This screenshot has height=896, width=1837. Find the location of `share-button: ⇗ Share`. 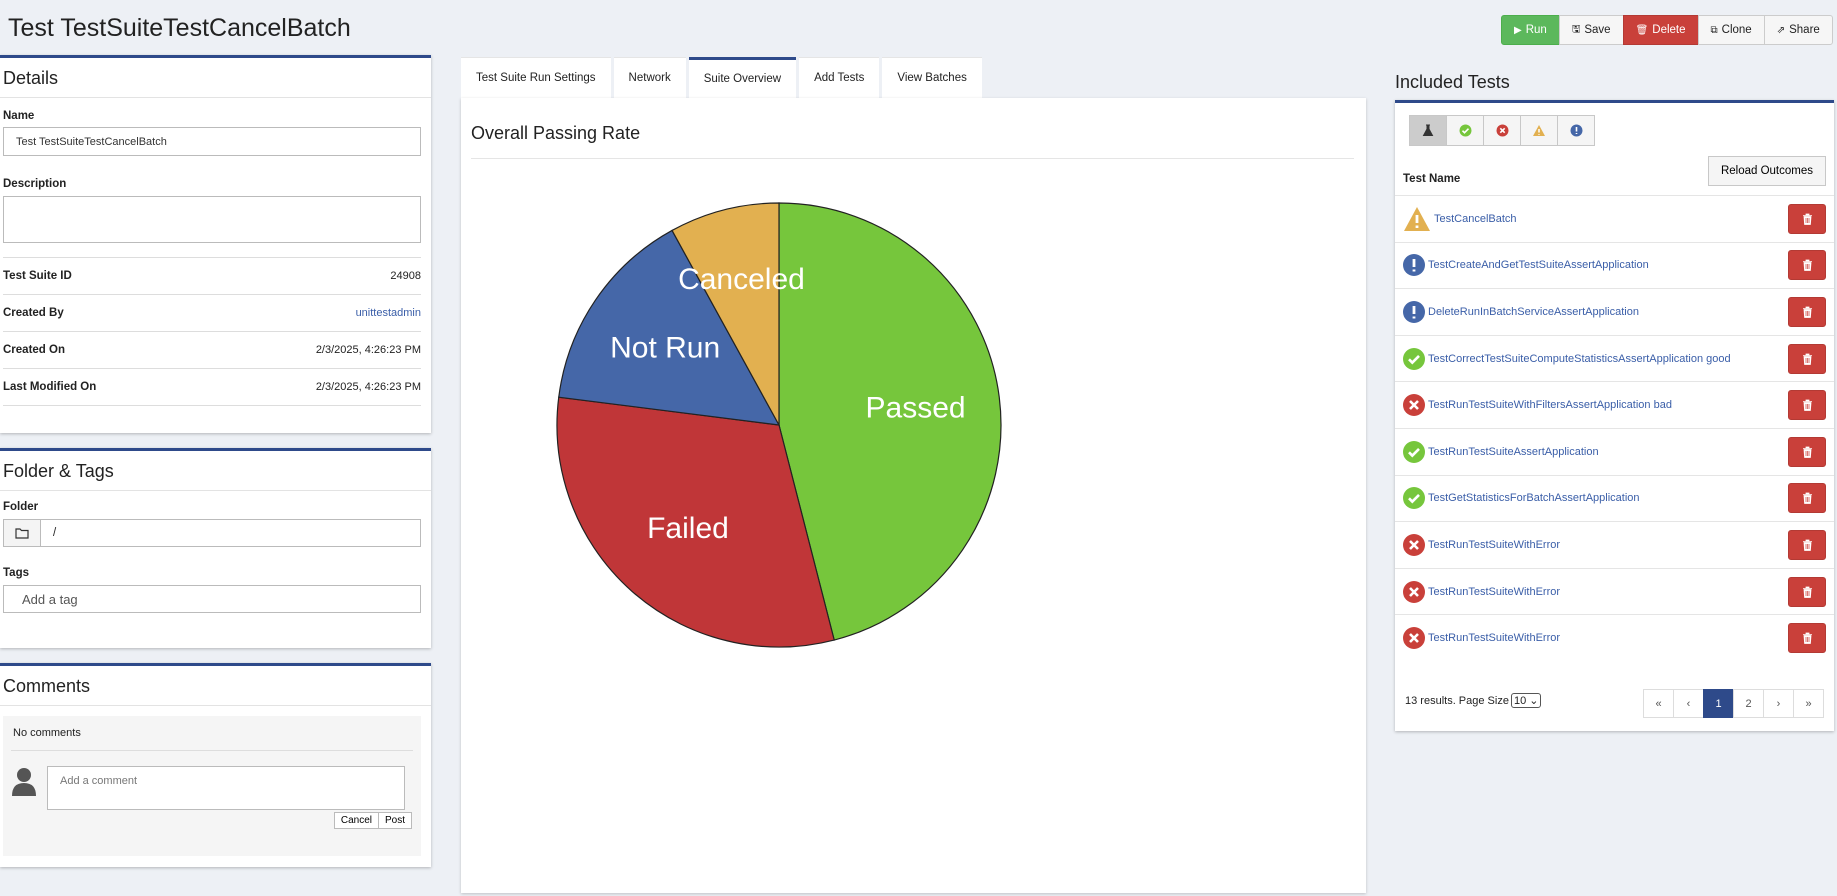

share-button: ⇗ Share is located at coordinates (1798, 30).